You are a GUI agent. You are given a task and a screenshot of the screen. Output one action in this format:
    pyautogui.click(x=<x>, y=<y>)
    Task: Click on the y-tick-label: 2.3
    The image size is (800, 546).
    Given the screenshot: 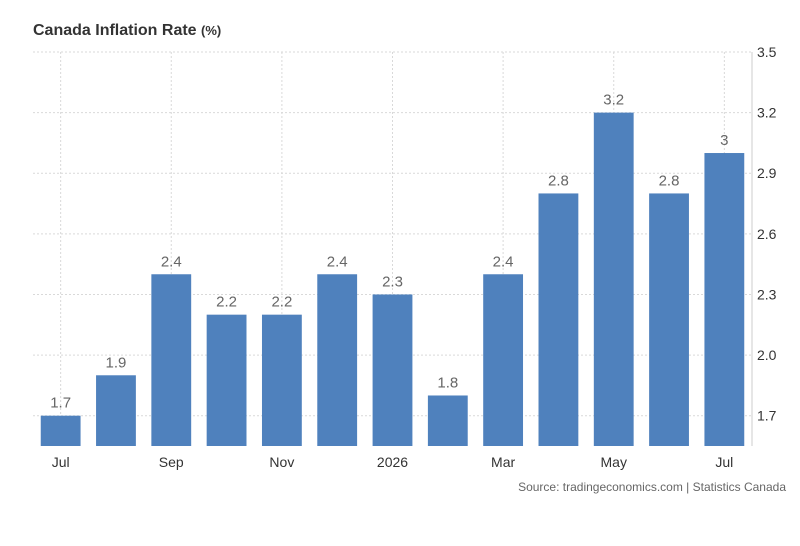 What is the action you would take?
    pyautogui.click(x=767, y=294)
    